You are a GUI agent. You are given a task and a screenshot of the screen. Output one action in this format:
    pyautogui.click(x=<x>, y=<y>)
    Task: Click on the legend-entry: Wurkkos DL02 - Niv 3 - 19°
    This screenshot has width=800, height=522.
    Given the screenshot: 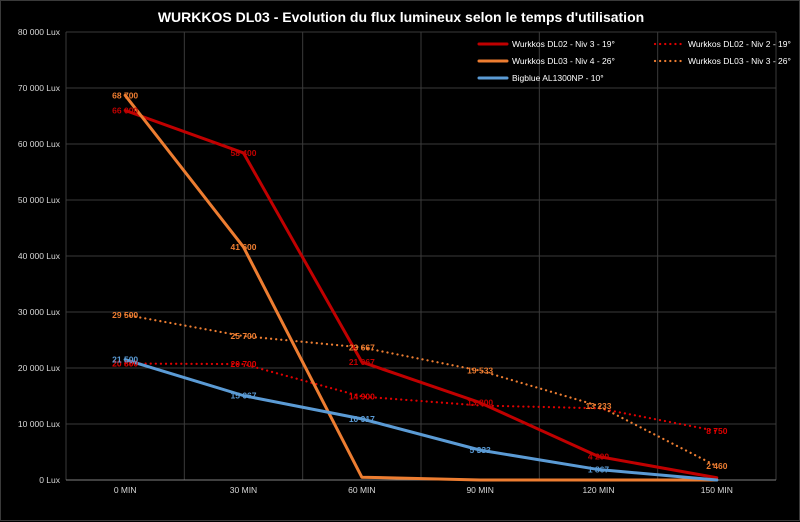 What is the action you would take?
    pyautogui.click(x=563, y=44)
    